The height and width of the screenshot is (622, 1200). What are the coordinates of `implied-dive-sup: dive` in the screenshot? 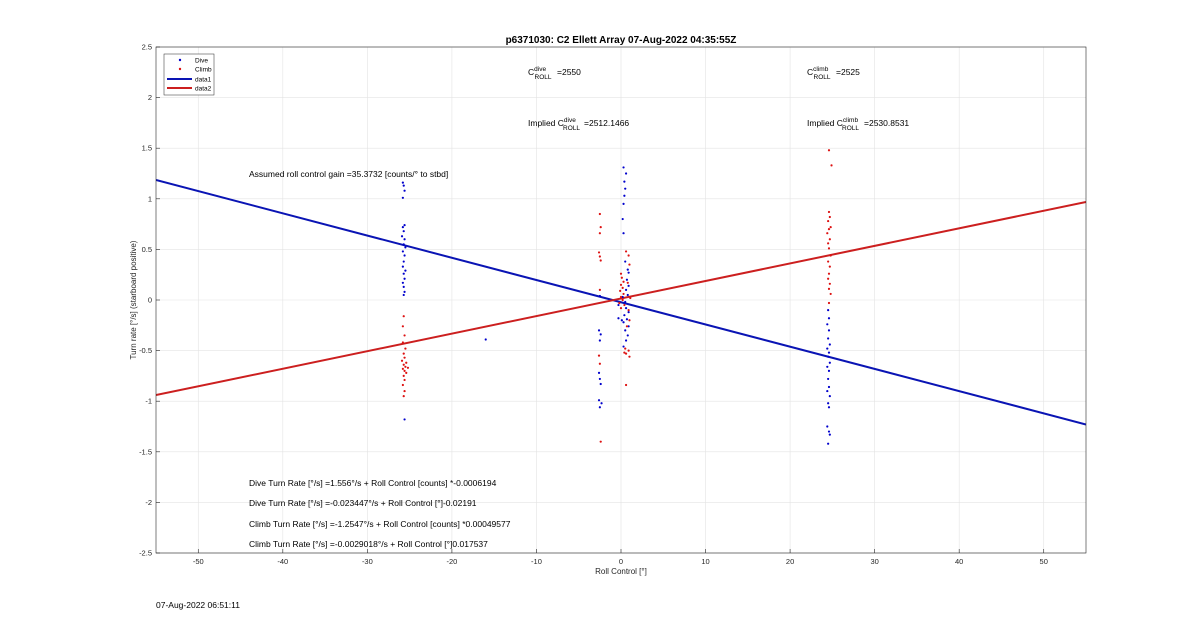 It's located at (570, 120).